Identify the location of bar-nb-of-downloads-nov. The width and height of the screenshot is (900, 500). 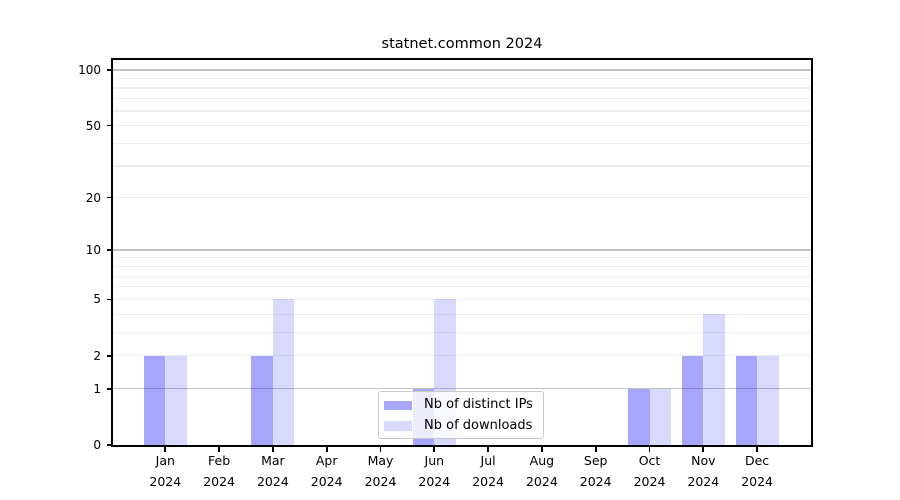
(714, 379).